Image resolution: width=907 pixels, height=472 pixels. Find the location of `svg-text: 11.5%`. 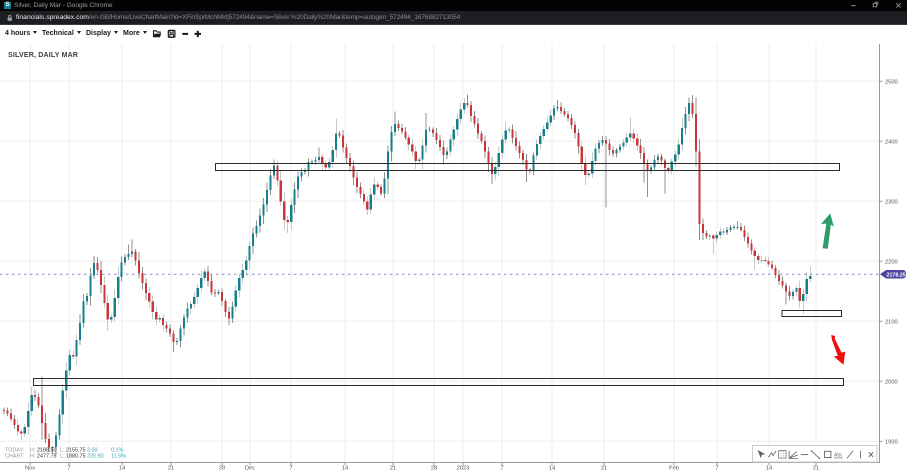

svg-text: 11.5% is located at coordinates (118, 457).